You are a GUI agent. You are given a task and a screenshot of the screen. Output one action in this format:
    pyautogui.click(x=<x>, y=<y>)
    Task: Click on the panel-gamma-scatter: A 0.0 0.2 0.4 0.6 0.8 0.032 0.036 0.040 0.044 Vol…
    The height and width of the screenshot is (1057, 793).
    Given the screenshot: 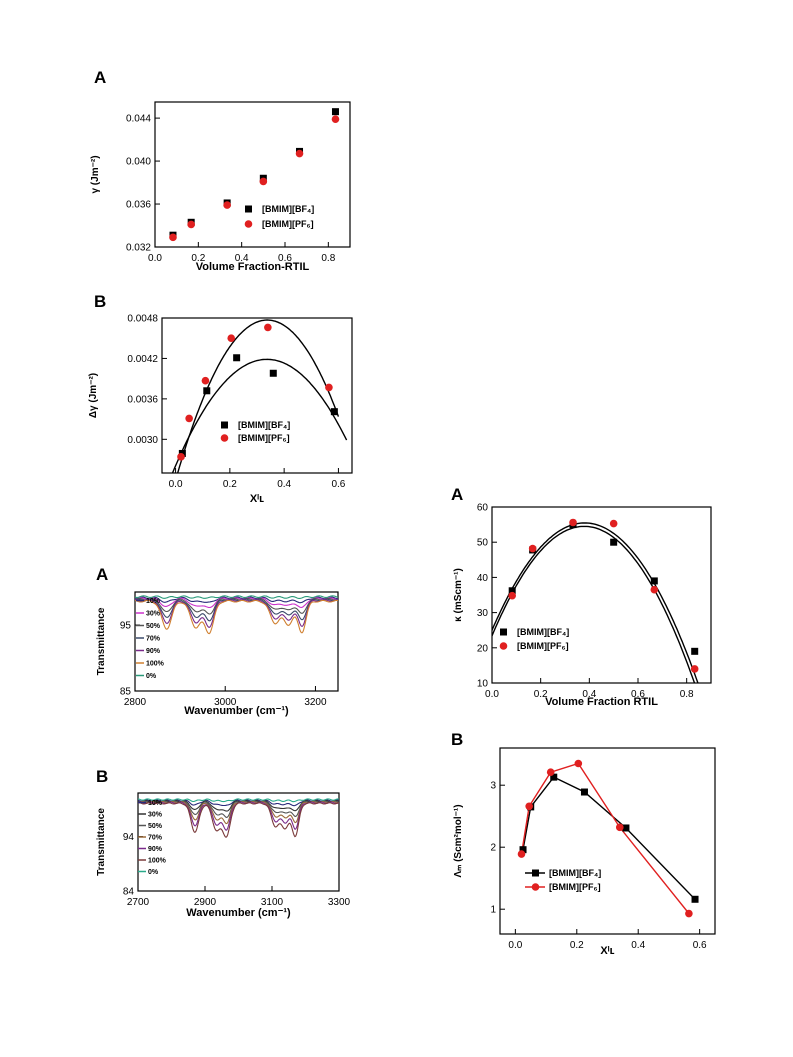 What is the action you would take?
    pyautogui.click(x=225, y=174)
    